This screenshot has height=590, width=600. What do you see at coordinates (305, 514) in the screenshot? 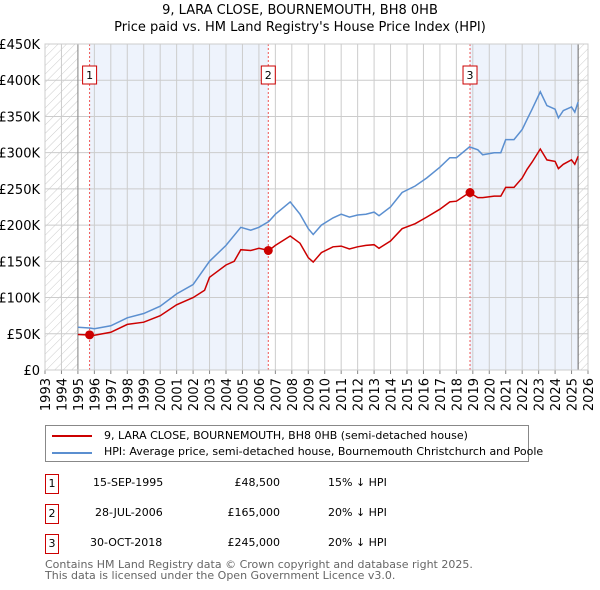
I see `sale-row: 2 28-JUL-2006 £165,000 20% ↓ HPI` at bounding box center [305, 514].